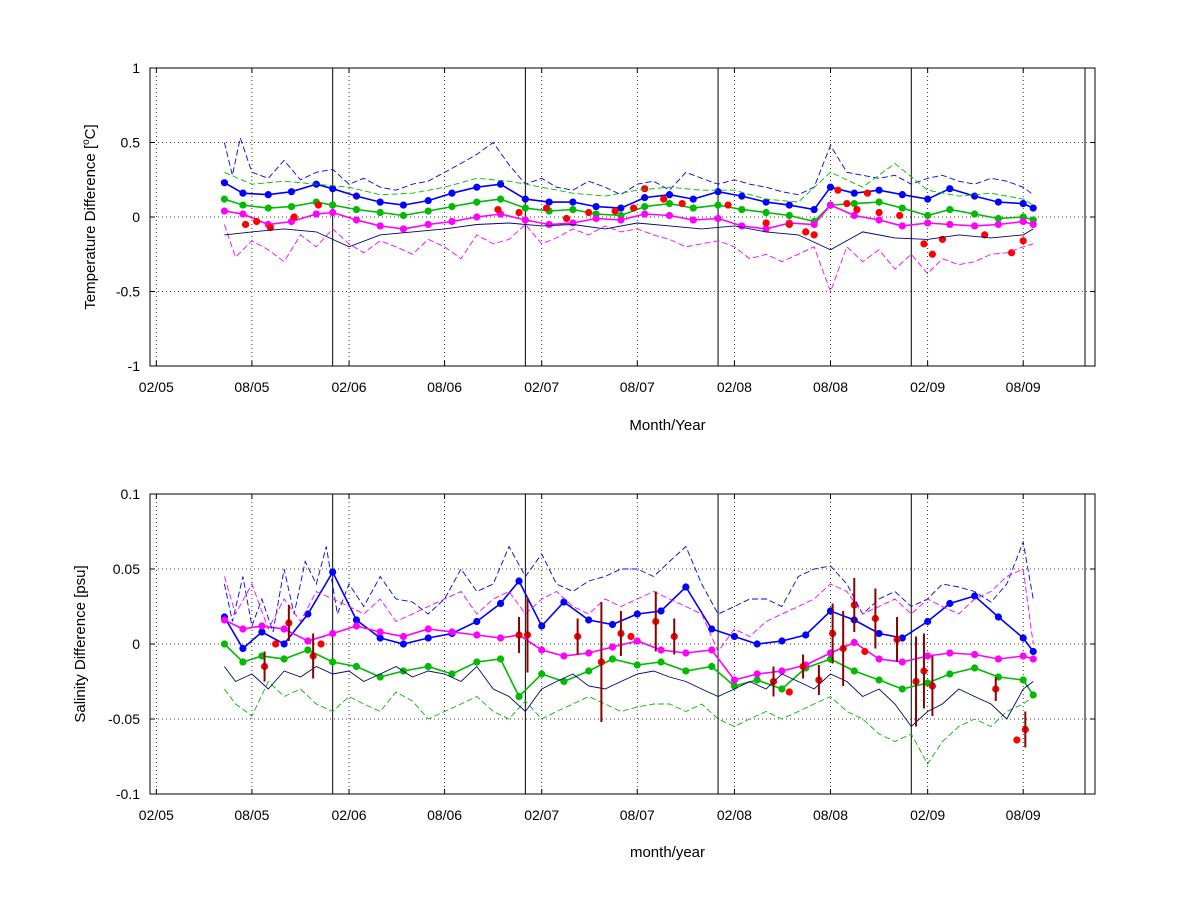 This screenshot has width=1200, height=900. I want to click on y-axis-label: Salinity Difference [psu], so click(80, 643).